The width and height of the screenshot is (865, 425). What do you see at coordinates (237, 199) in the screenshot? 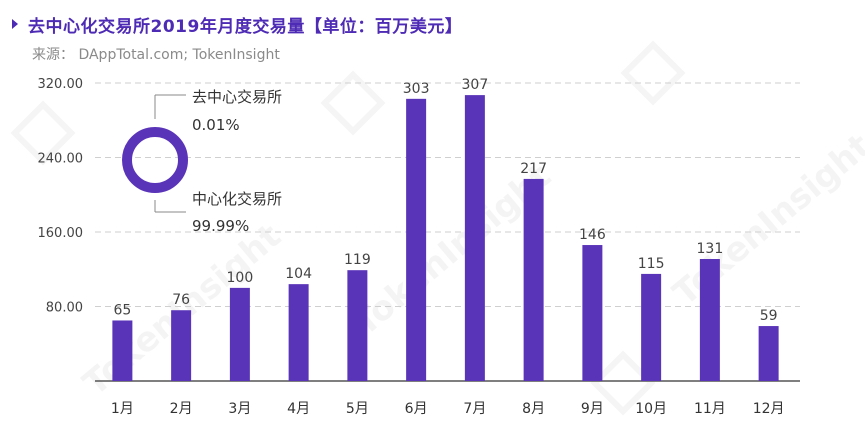
I see `donut-label-name: 中心化交易所` at bounding box center [237, 199].